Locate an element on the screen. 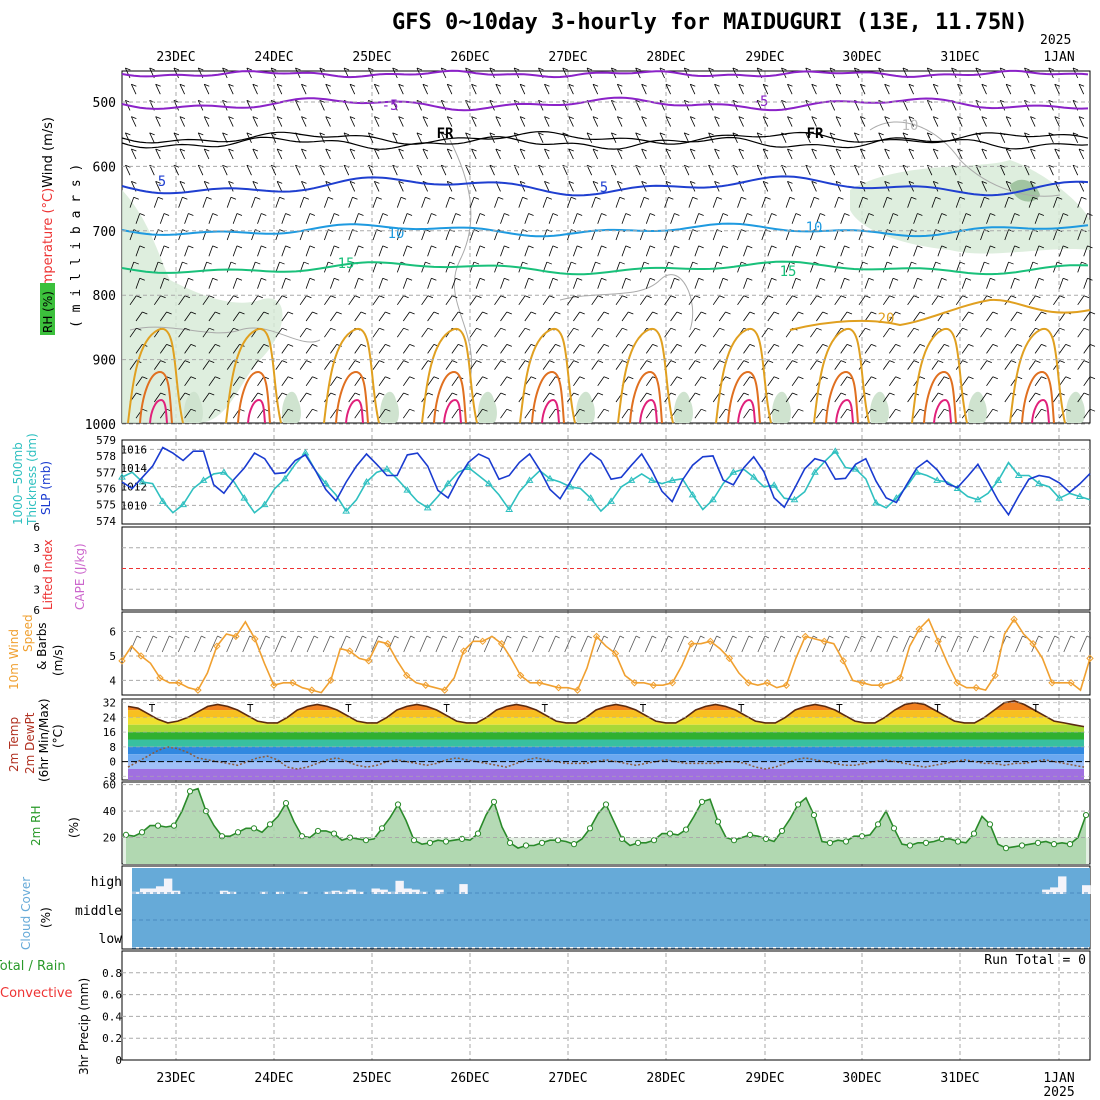 Image resolution: width=1100 pixels, height=1100 pixels. upper-axis-labels: Temperature (°C)Wind (m/s) is located at coordinates (48, 209).